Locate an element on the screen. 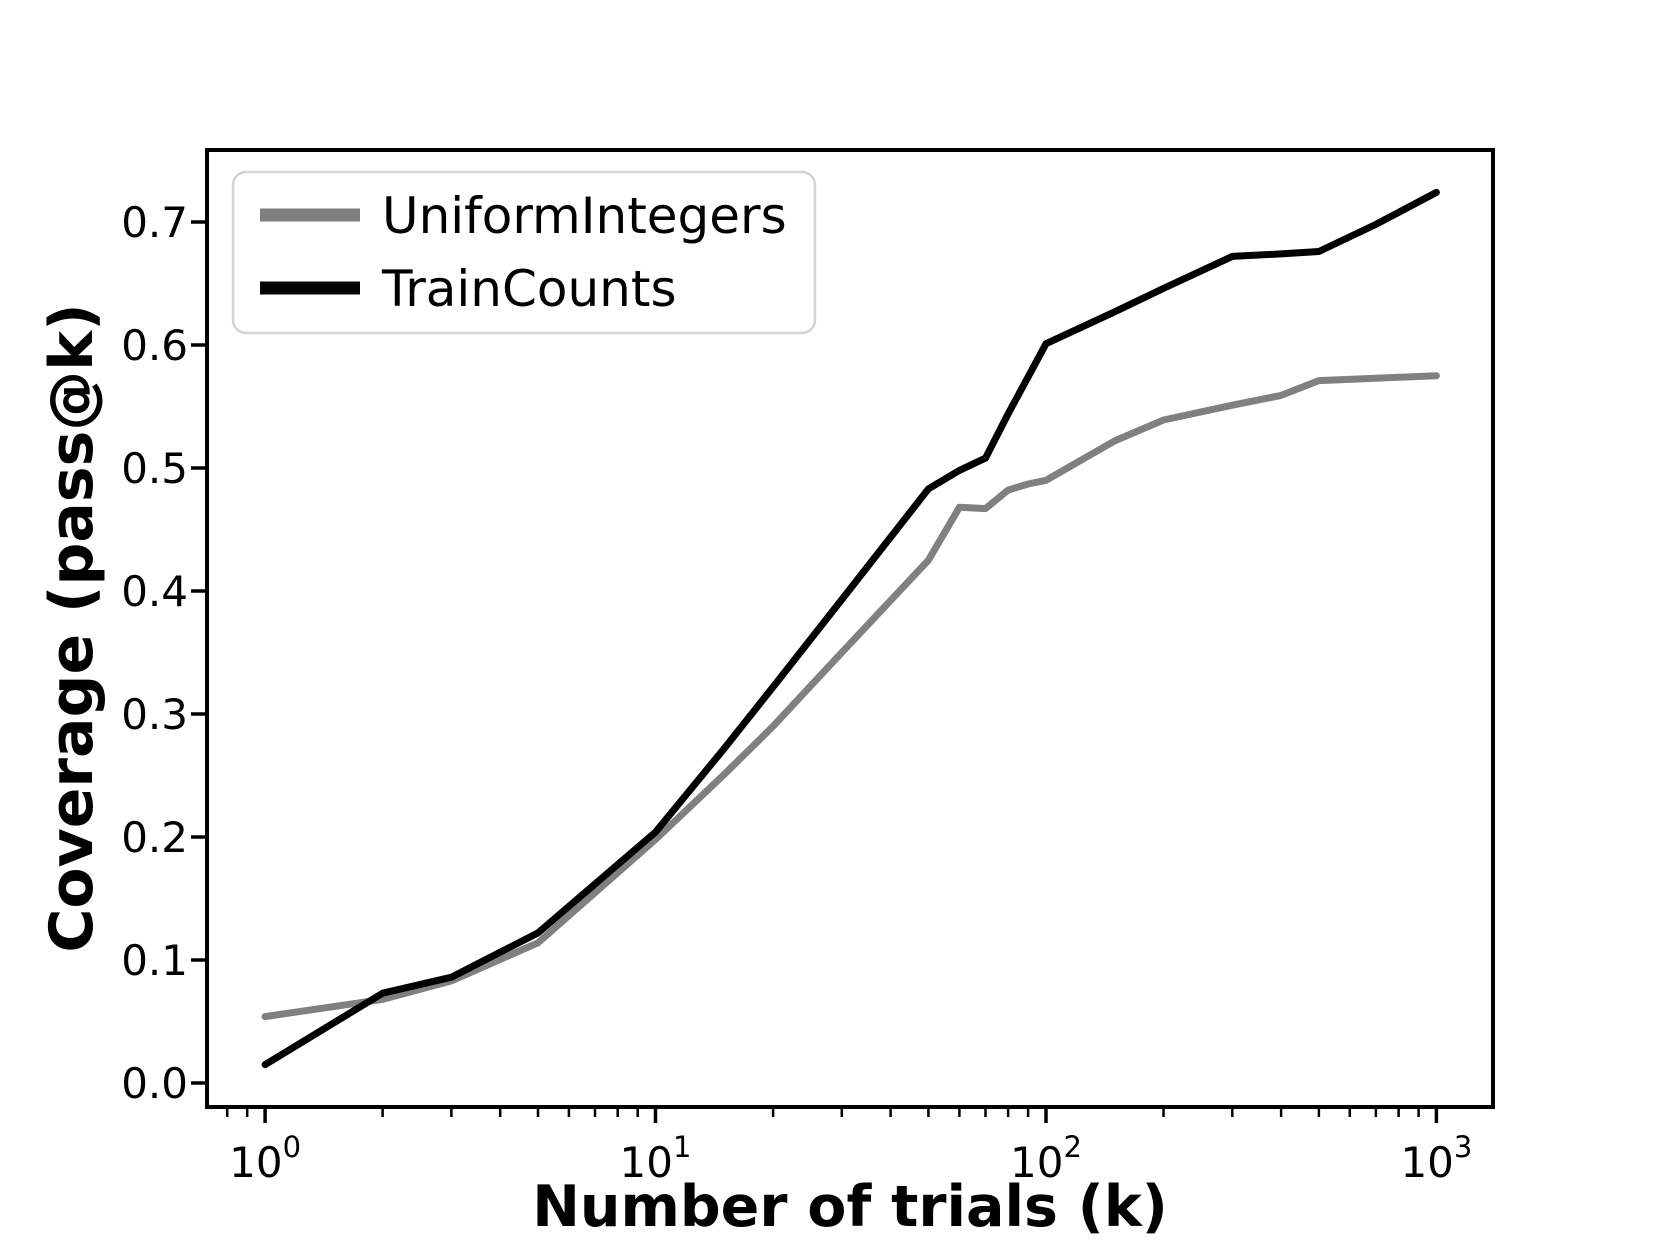 Image resolution: width=1660 pixels, height=1245 pixels. legend: UniformIntegers TrainCounts is located at coordinates (524, 252).